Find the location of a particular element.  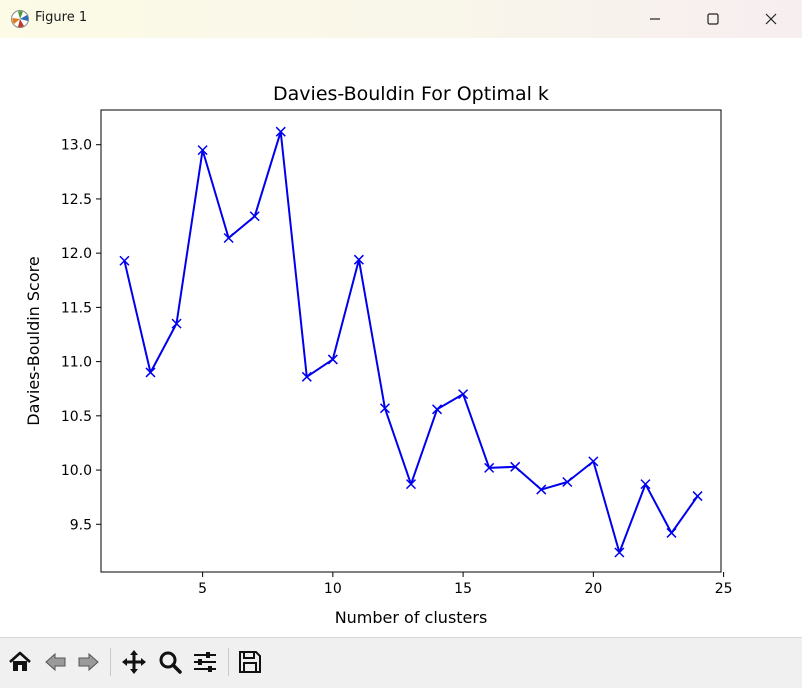

back-arrow-icon is located at coordinates (55, 662).